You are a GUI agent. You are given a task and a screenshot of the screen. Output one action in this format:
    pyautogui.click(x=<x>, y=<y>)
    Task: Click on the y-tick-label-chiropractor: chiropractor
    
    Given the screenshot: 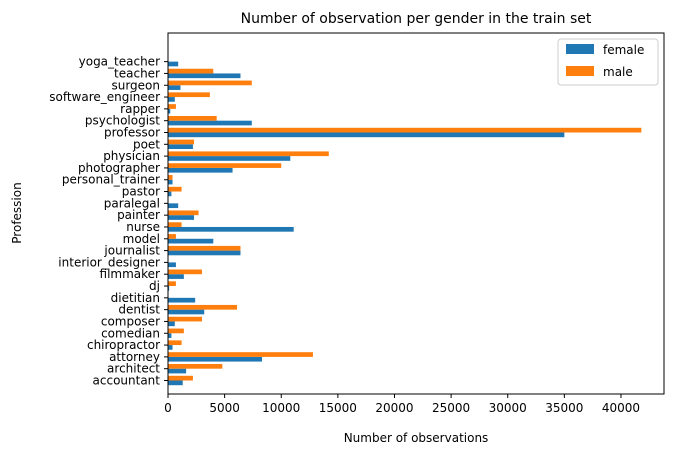 What is the action you would take?
    pyautogui.click(x=123, y=345)
    